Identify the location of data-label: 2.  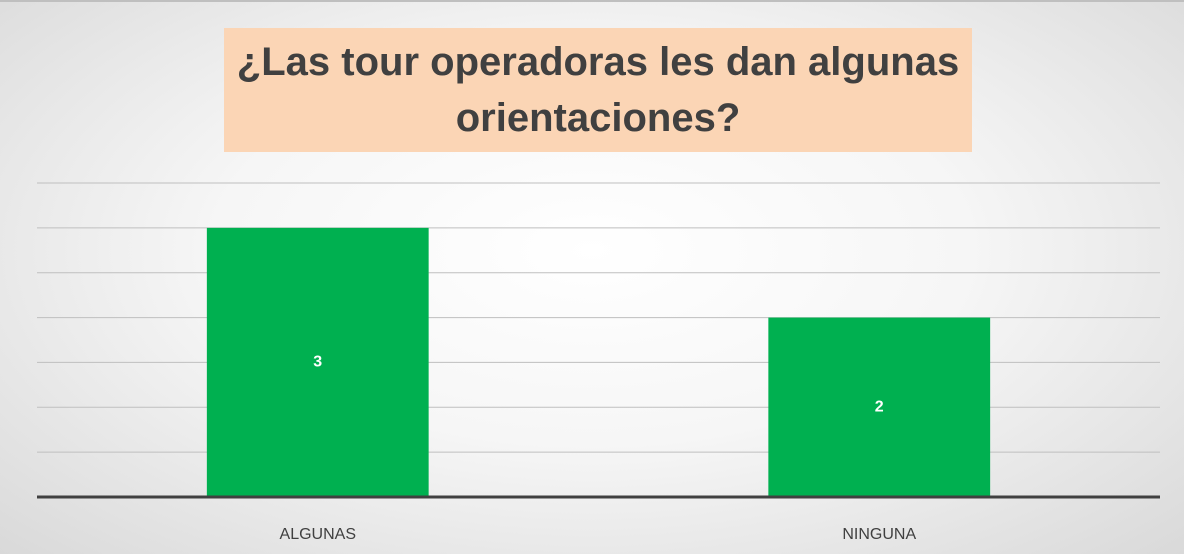
(879, 407).